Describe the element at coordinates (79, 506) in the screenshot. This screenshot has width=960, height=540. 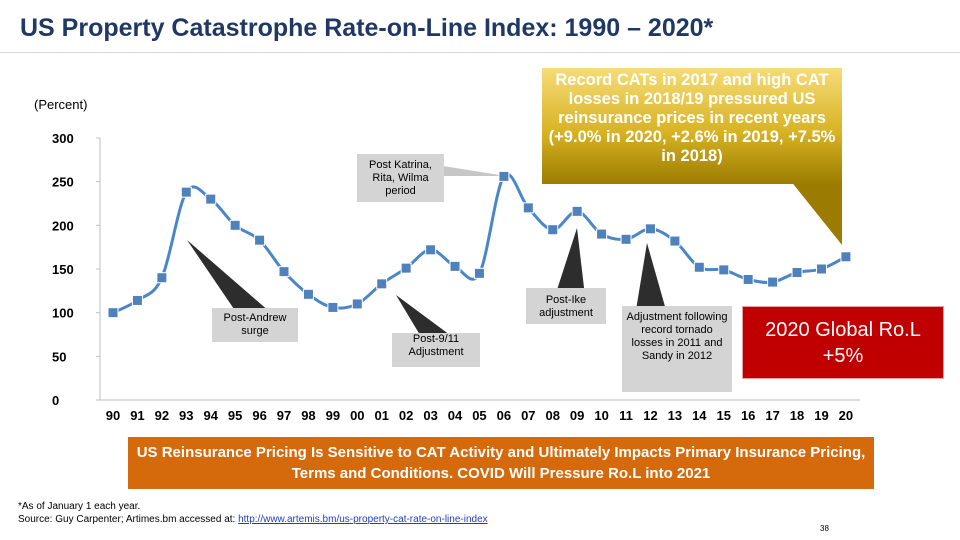
I see `footnote: *As of January 1 each year.` at that location.